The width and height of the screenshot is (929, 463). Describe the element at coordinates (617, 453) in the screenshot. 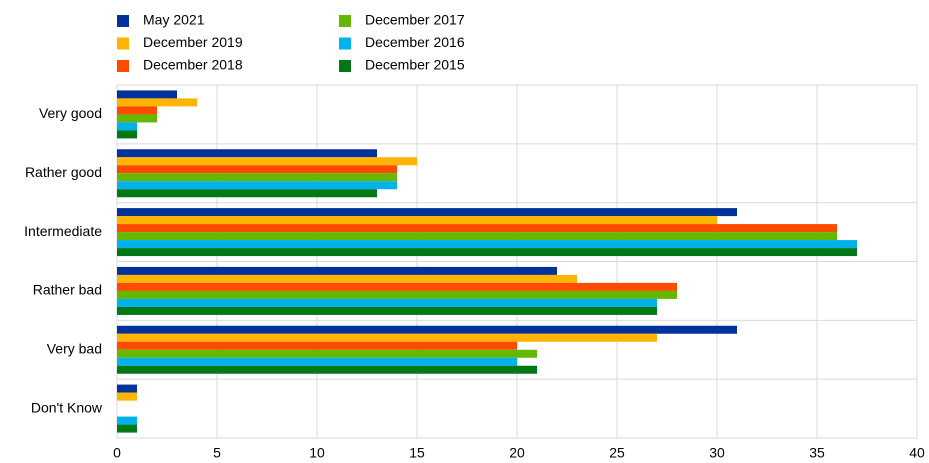

I see `x-tick-label: 25` at that location.